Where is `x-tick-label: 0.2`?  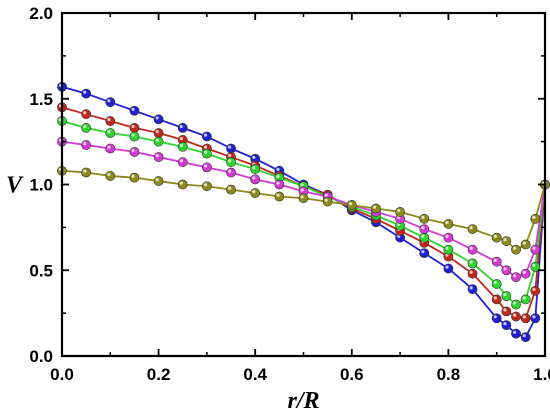
x-tick-label: 0.2 is located at coordinates (159, 374).